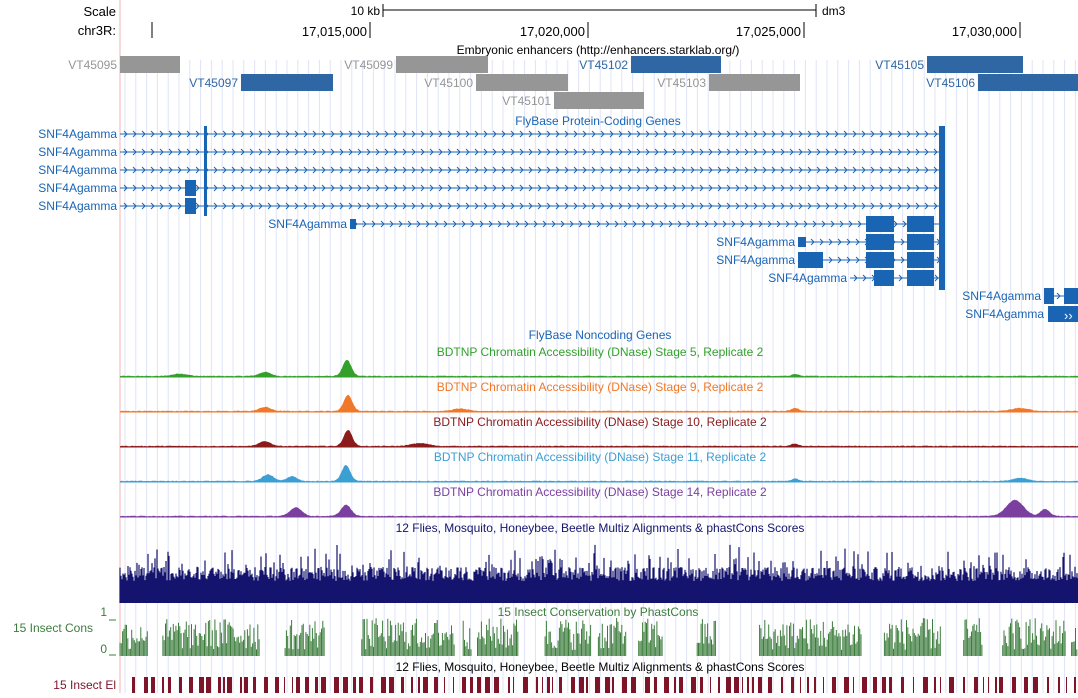 The width and height of the screenshot is (1078, 698). I want to click on enhancer-label: VT45100, so click(448, 83).